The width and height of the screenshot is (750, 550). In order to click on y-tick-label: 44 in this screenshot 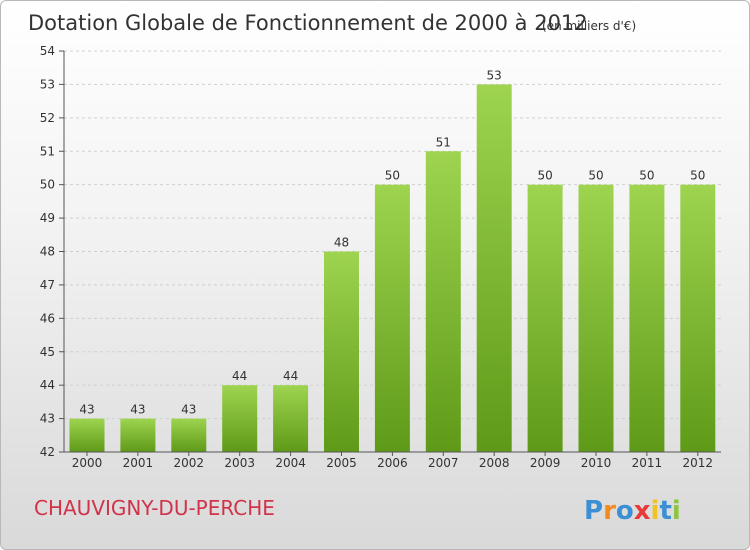, I will do `click(47, 385)`.